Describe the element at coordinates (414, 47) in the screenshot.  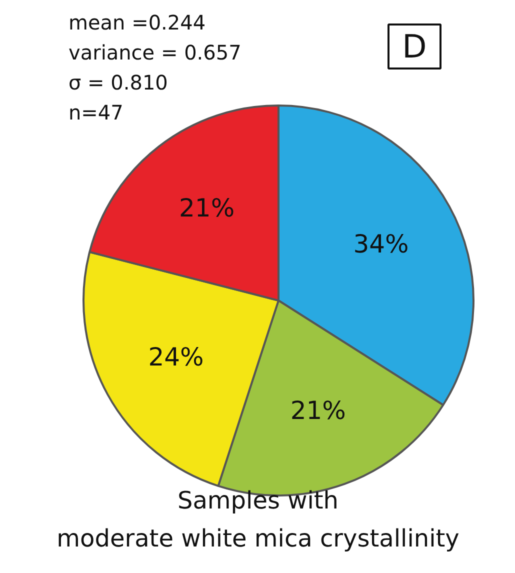
I see `text: D` at that location.